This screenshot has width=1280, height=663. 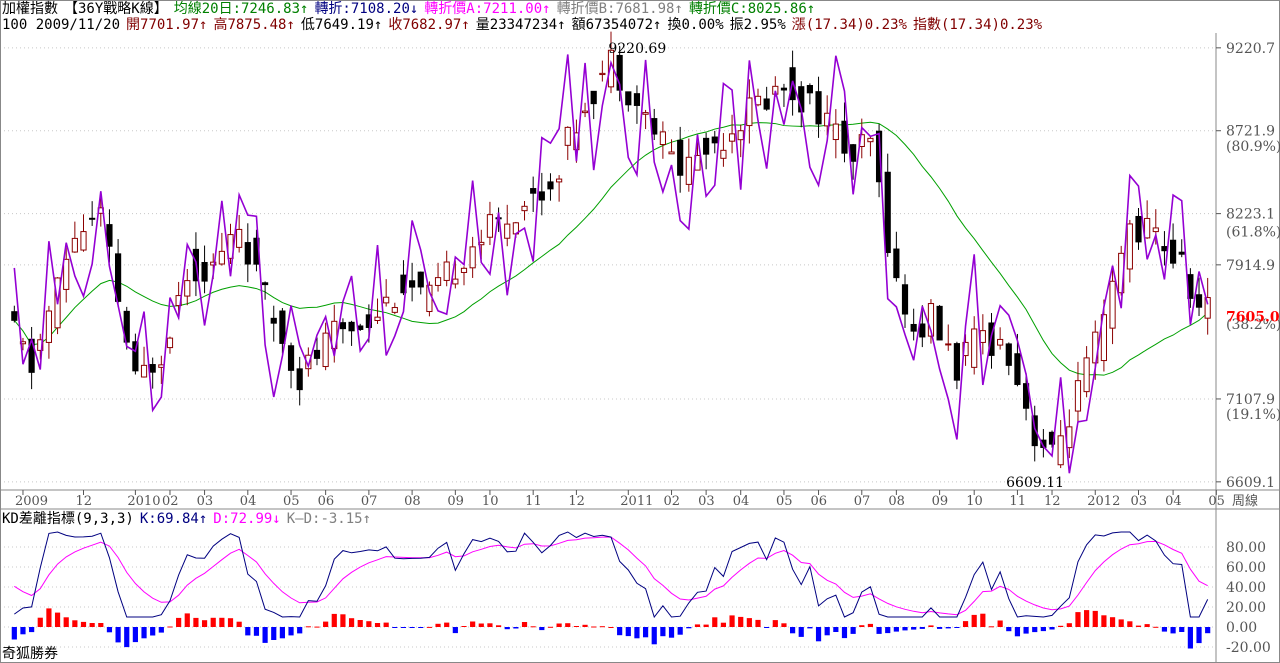 What do you see at coordinates (1250, 132) in the screenshot?
I see `price-tick-label: 8721.9` at bounding box center [1250, 132].